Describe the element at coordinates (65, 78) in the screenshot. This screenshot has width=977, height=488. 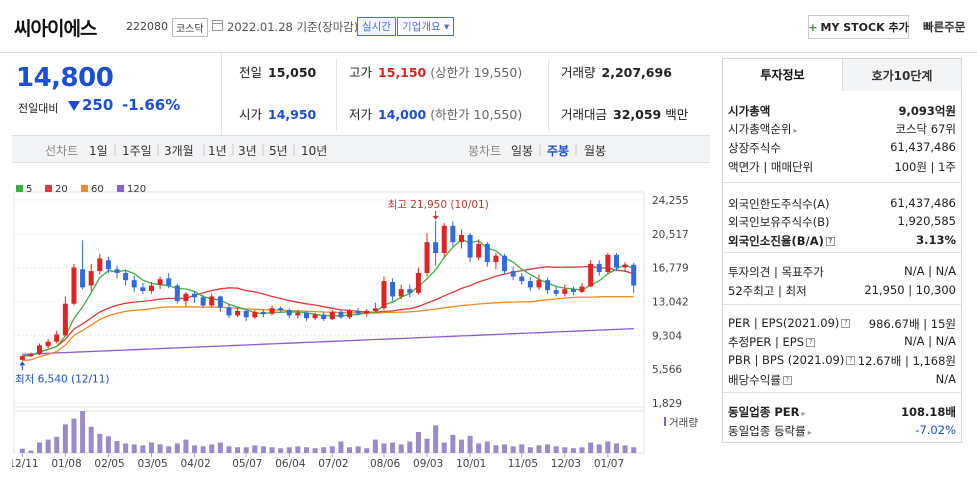
I see `current-price: 14,800` at that location.